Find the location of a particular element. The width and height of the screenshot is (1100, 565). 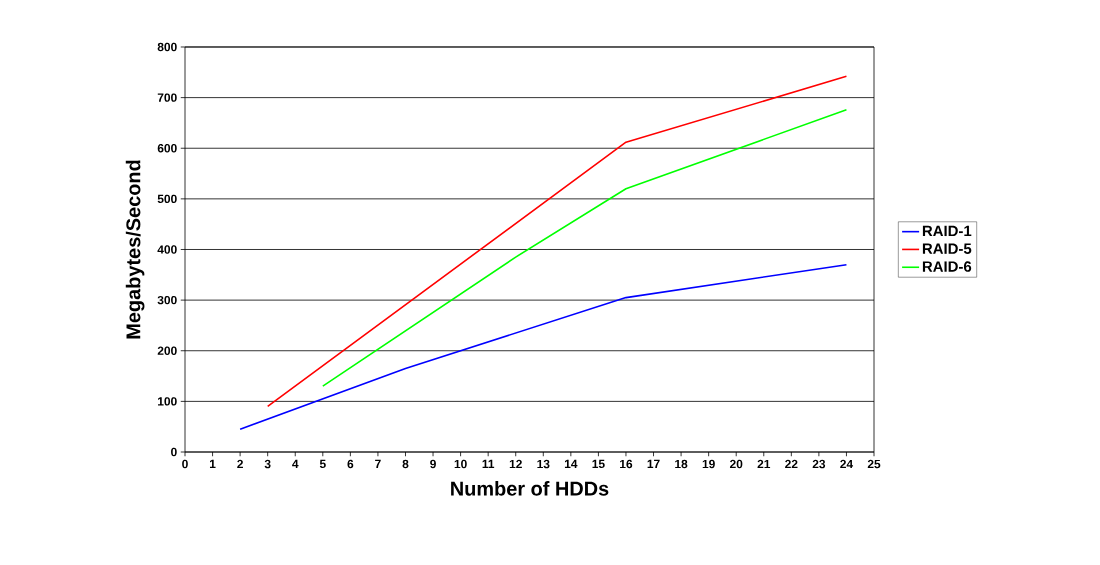

x-tick-label: 22 is located at coordinates (791, 464).